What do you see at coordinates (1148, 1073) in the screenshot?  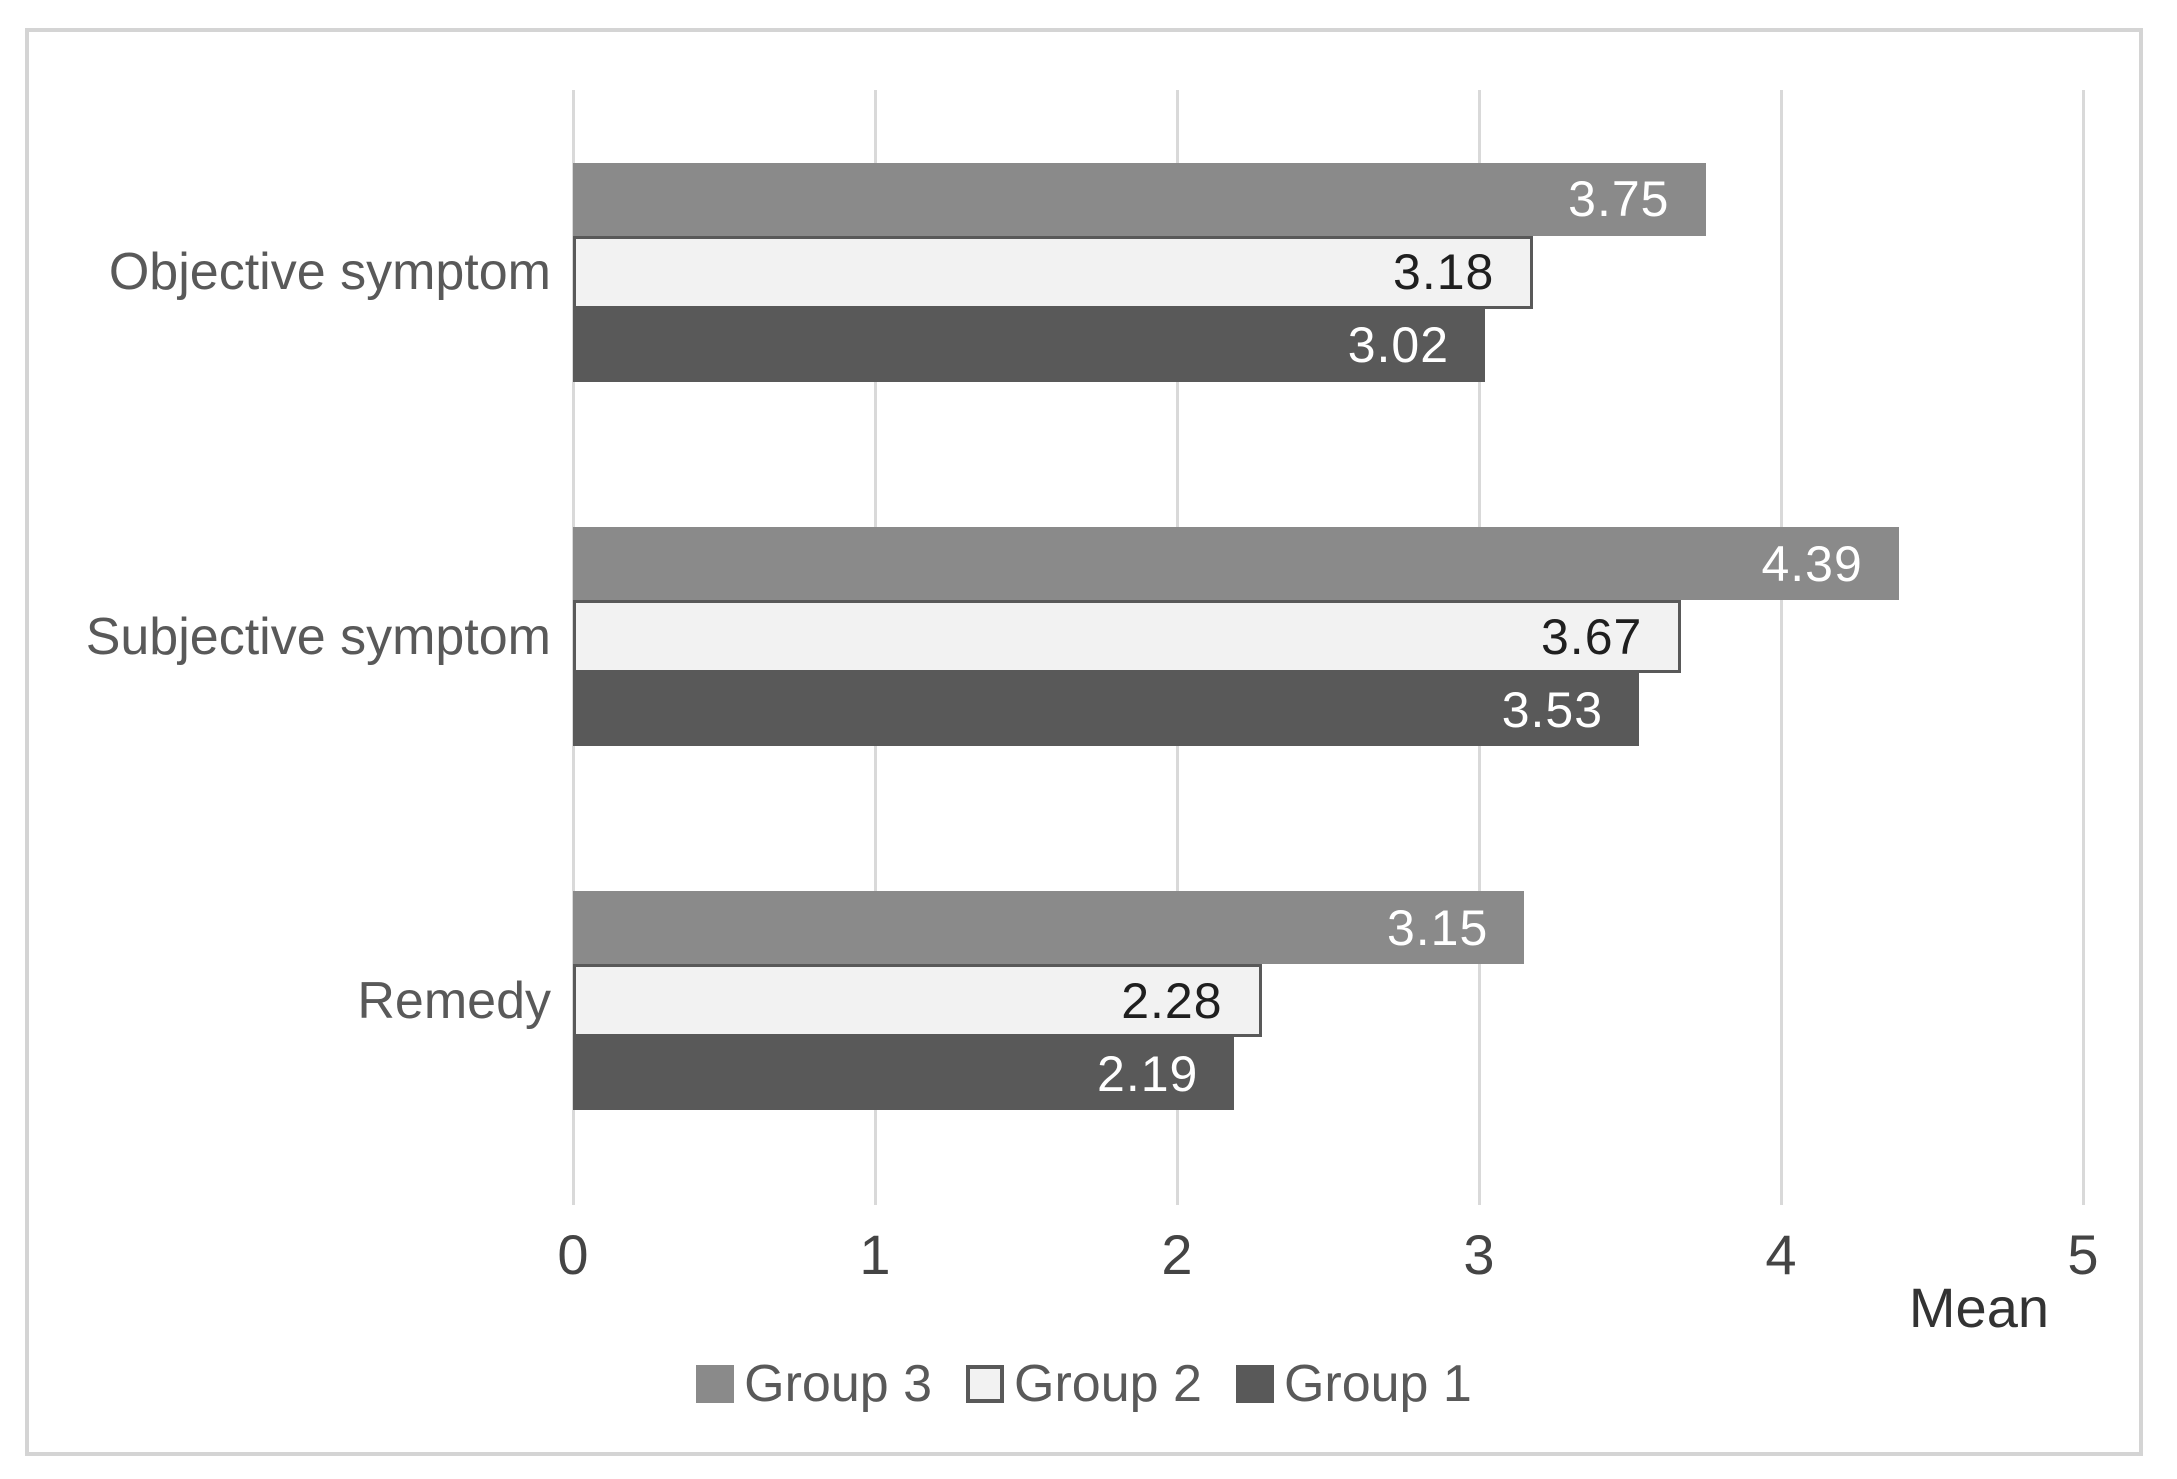 I see `bar-value-label: 2.19` at bounding box center [1148, 1073].